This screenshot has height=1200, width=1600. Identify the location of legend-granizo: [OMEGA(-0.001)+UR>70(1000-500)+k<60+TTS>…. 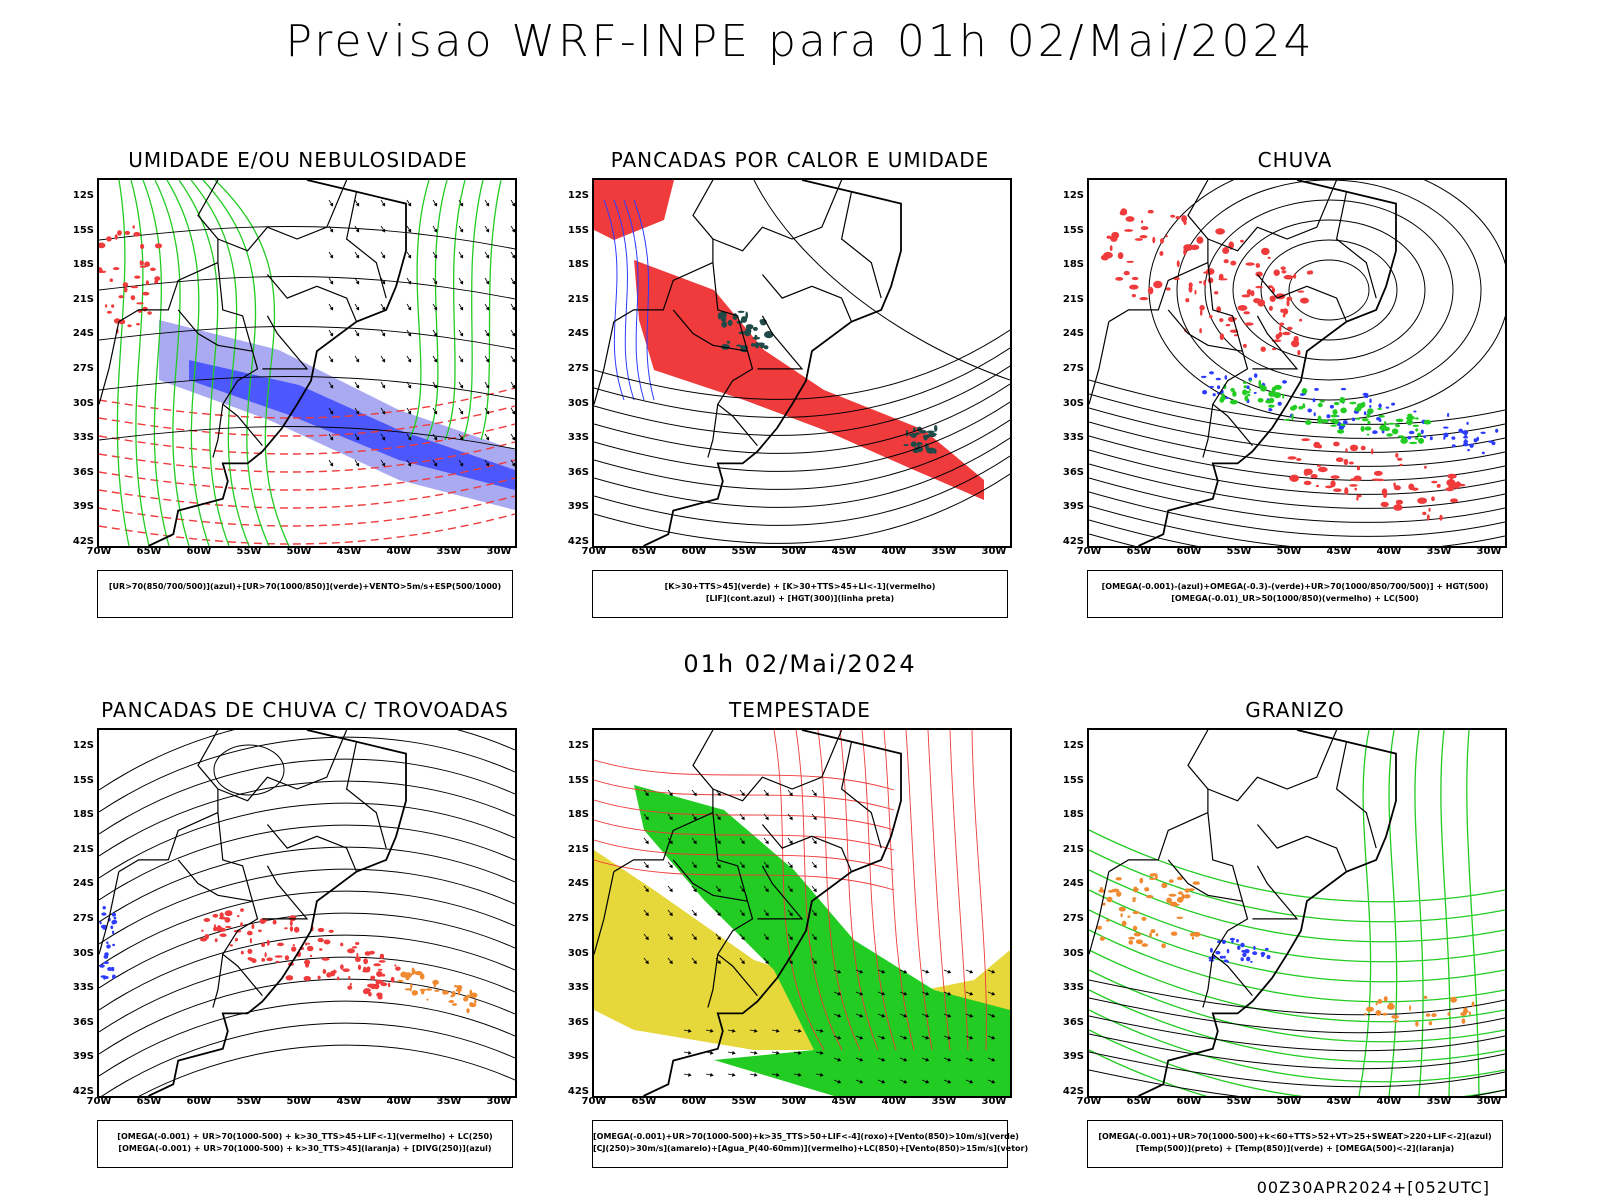
(1295, 1144).